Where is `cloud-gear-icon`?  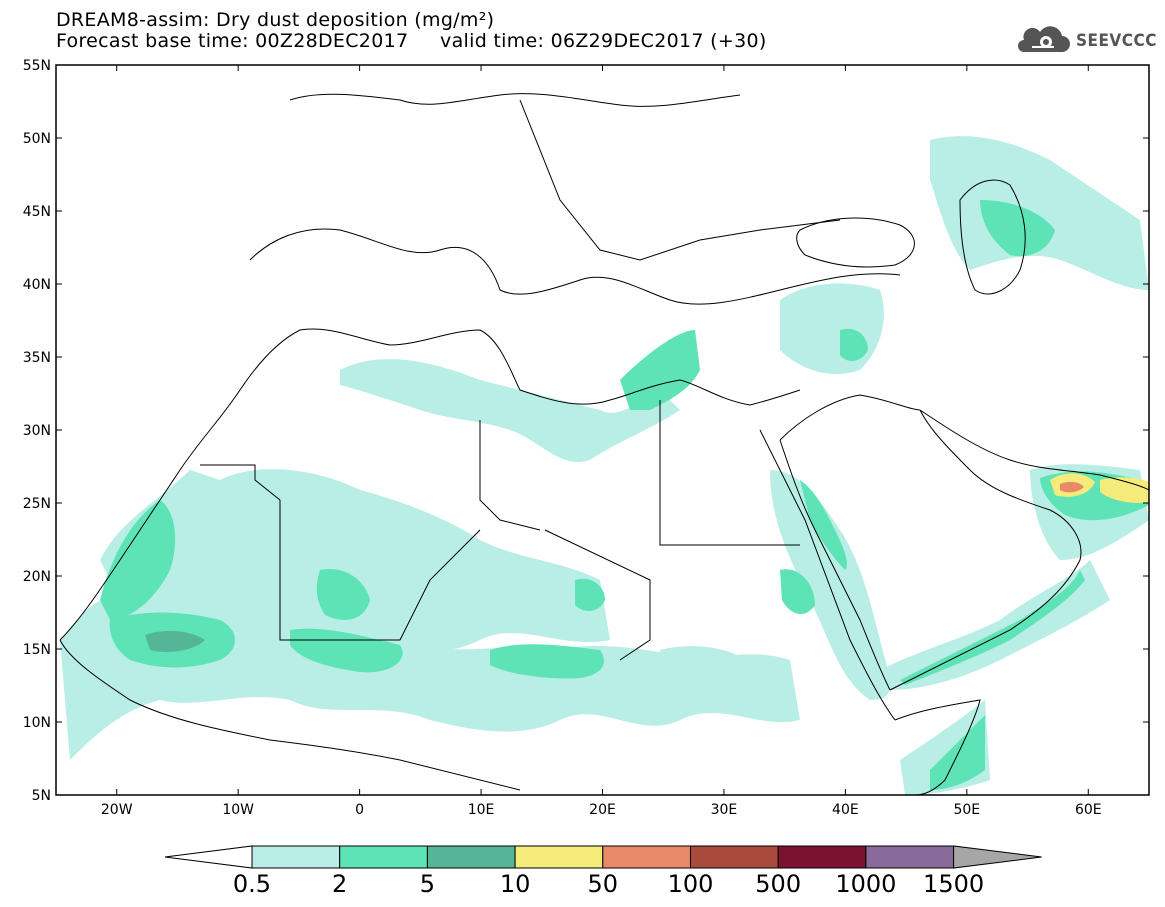 cloud-gear-icon is located at coordinates (1044, 39).